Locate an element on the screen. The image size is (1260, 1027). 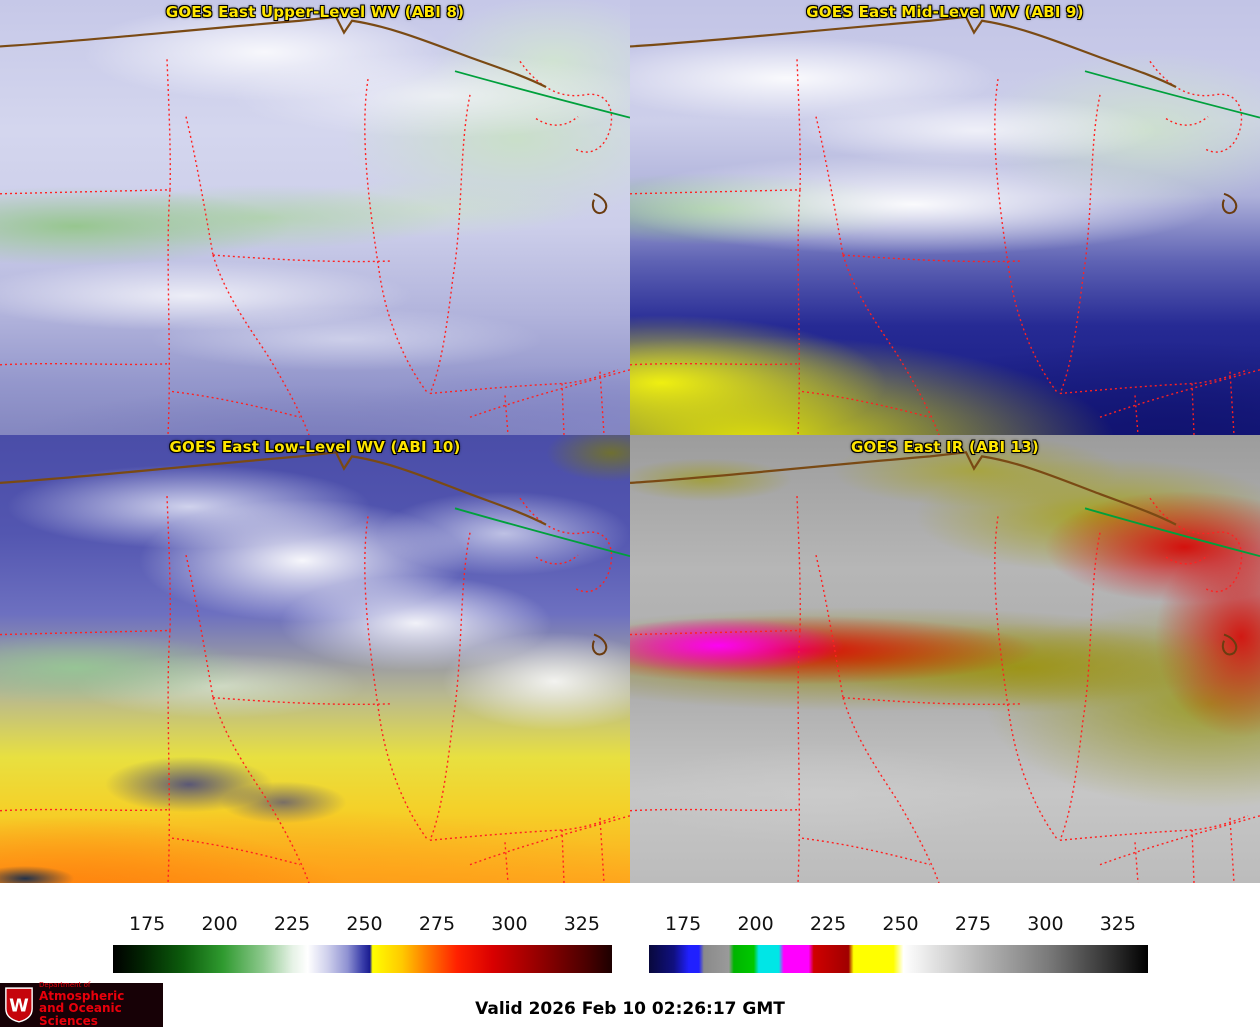
panel-title-low-wv: GOES East Low-Level WV (ABI 10) is located at coordinates (315, 447).